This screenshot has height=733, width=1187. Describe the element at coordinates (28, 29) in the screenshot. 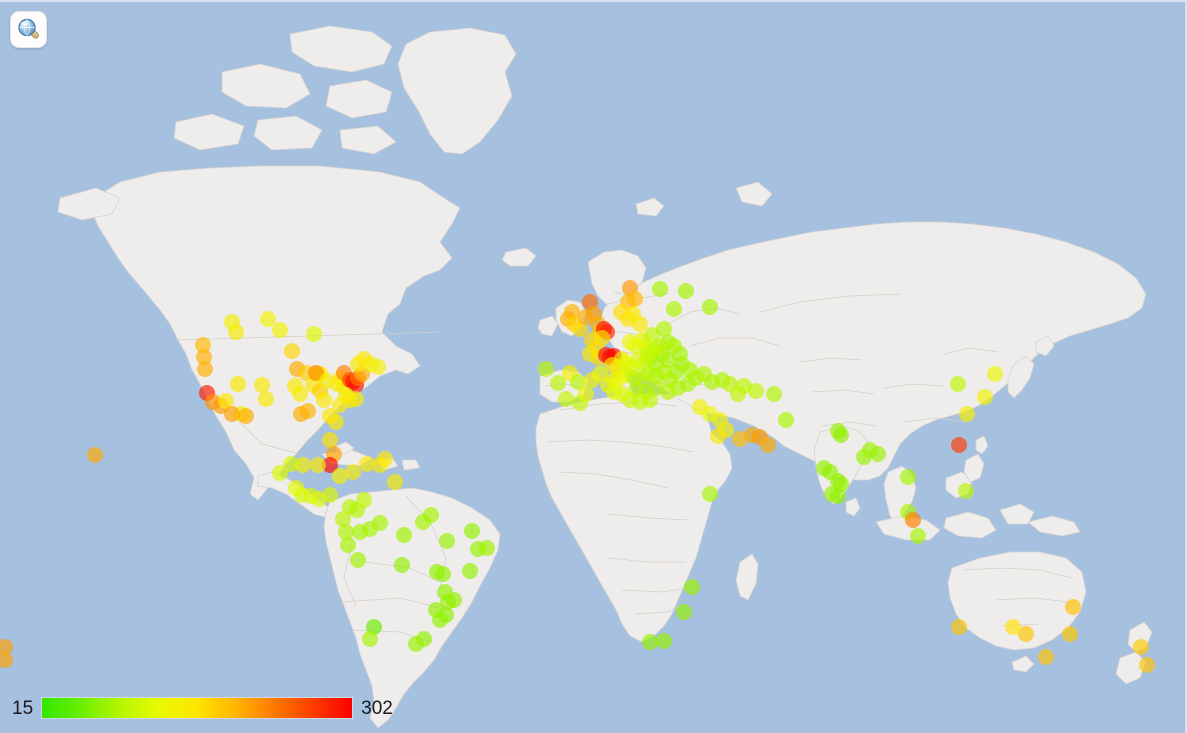

I see `magnifier-globe-icon` at that location.